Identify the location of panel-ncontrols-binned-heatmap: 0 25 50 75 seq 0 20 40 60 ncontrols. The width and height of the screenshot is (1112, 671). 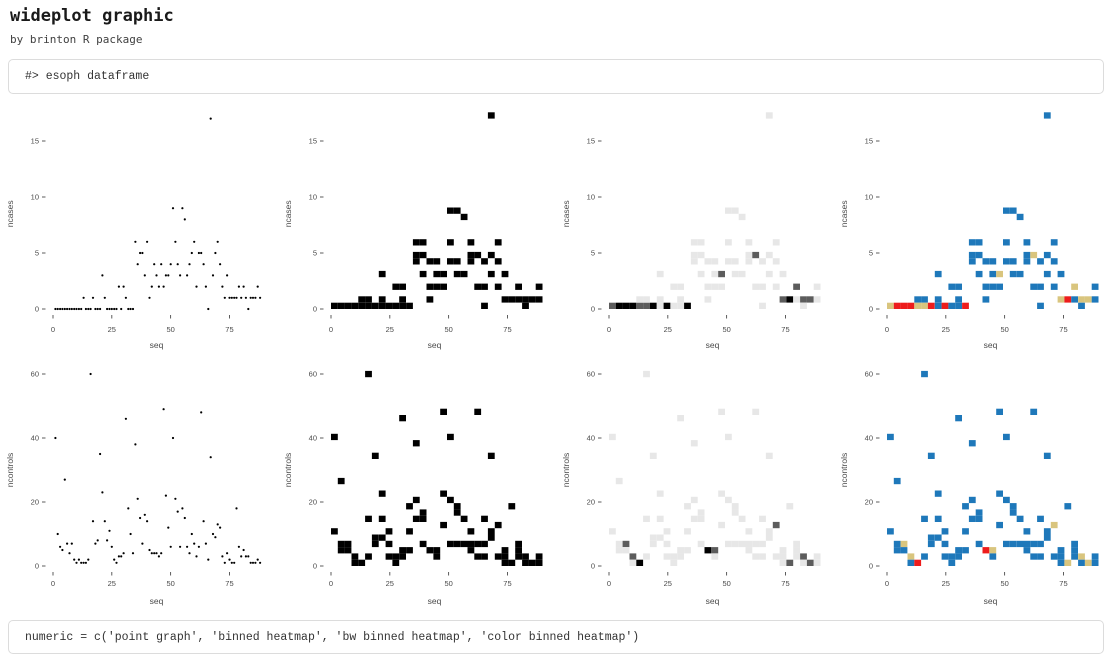
(417, 483).